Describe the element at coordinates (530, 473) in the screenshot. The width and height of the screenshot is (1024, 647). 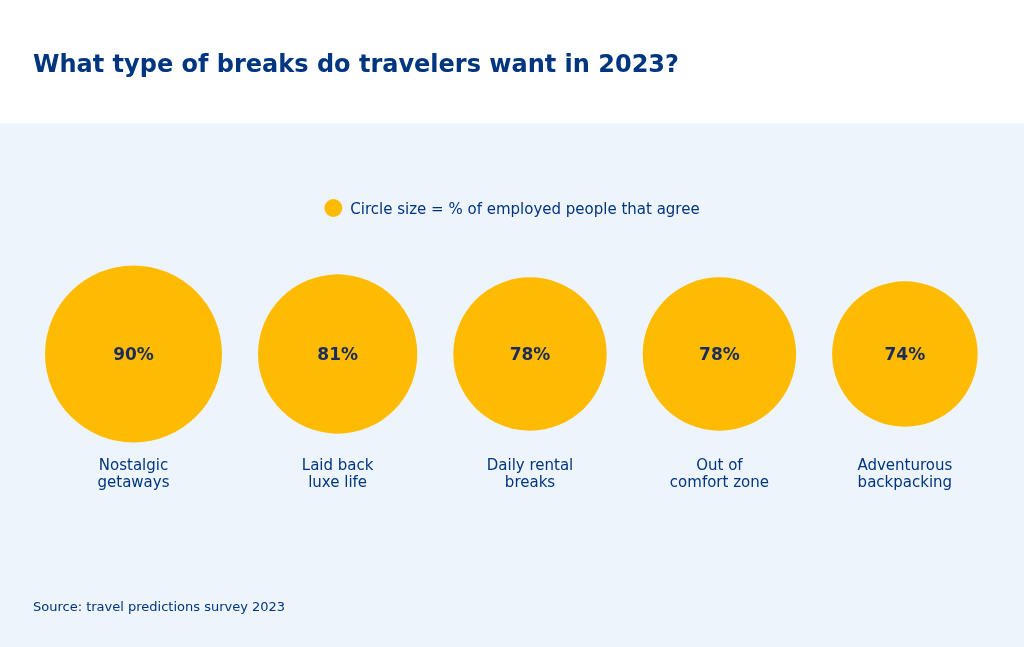
I see `category-label: Daily rental breaks` at that location.